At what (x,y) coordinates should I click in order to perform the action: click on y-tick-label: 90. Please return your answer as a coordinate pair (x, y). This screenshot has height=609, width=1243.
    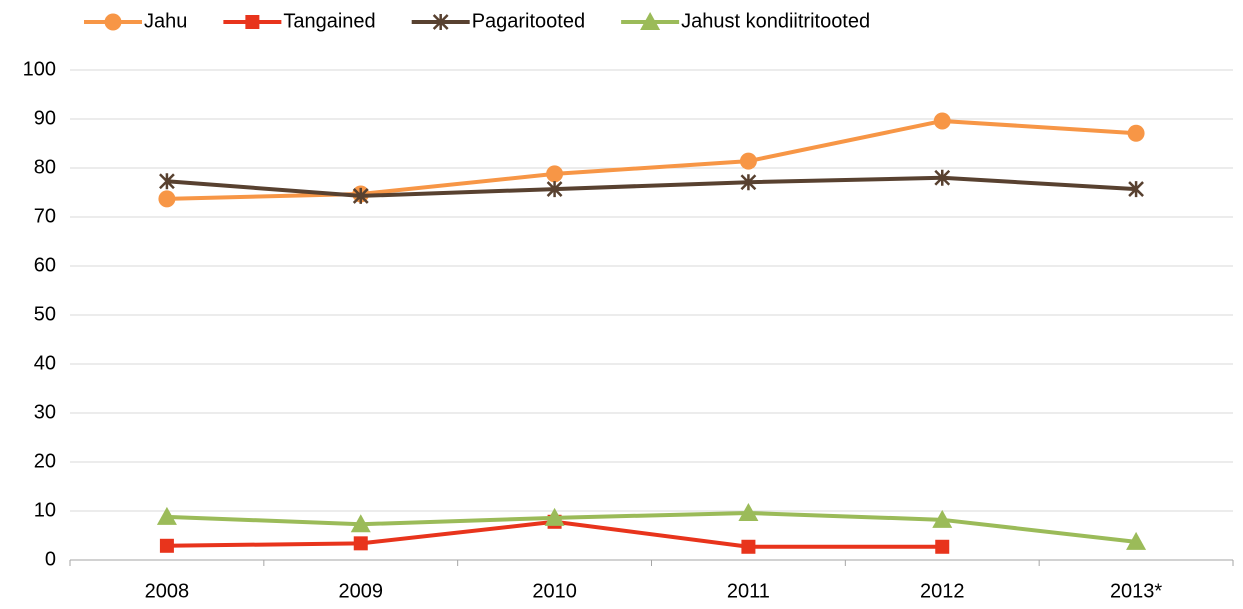
    Looking at the image, I should click on (45, 118).